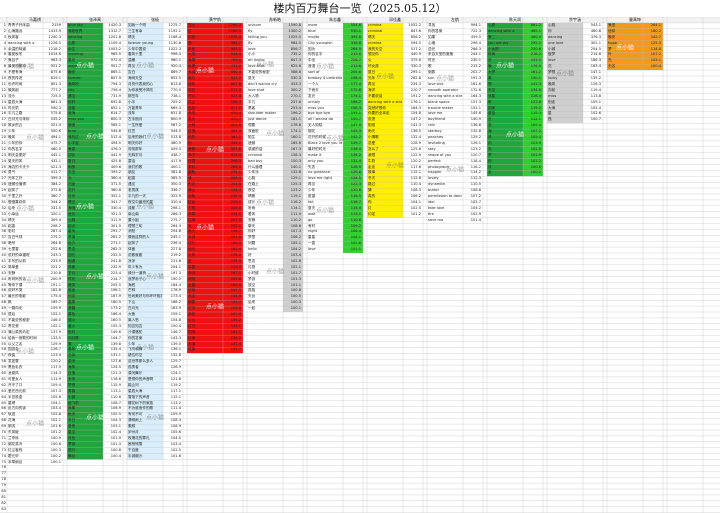  Describe the element at coordinates (235, 296) in the screenshot. I see `play-count-cell: 154.9` at that location.